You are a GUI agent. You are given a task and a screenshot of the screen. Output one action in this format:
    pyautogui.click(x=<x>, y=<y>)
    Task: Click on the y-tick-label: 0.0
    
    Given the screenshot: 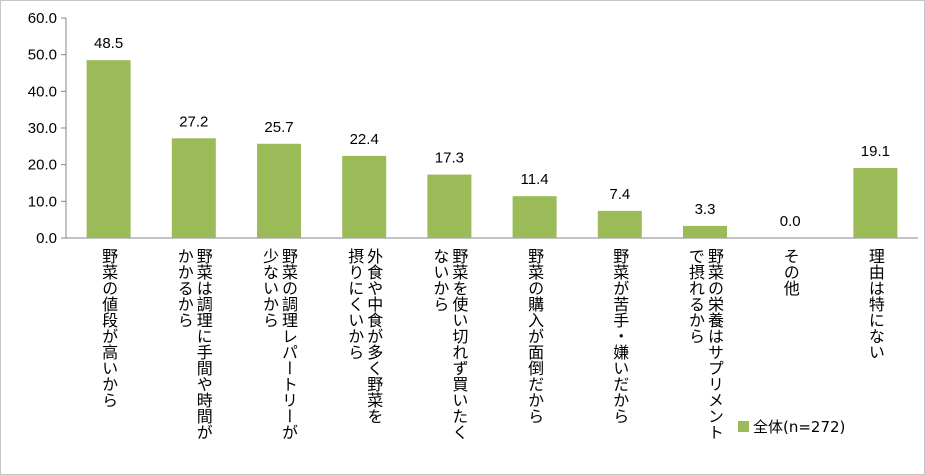 What is the action you would take?
    pyautogui.click(x=46, y=238)
    